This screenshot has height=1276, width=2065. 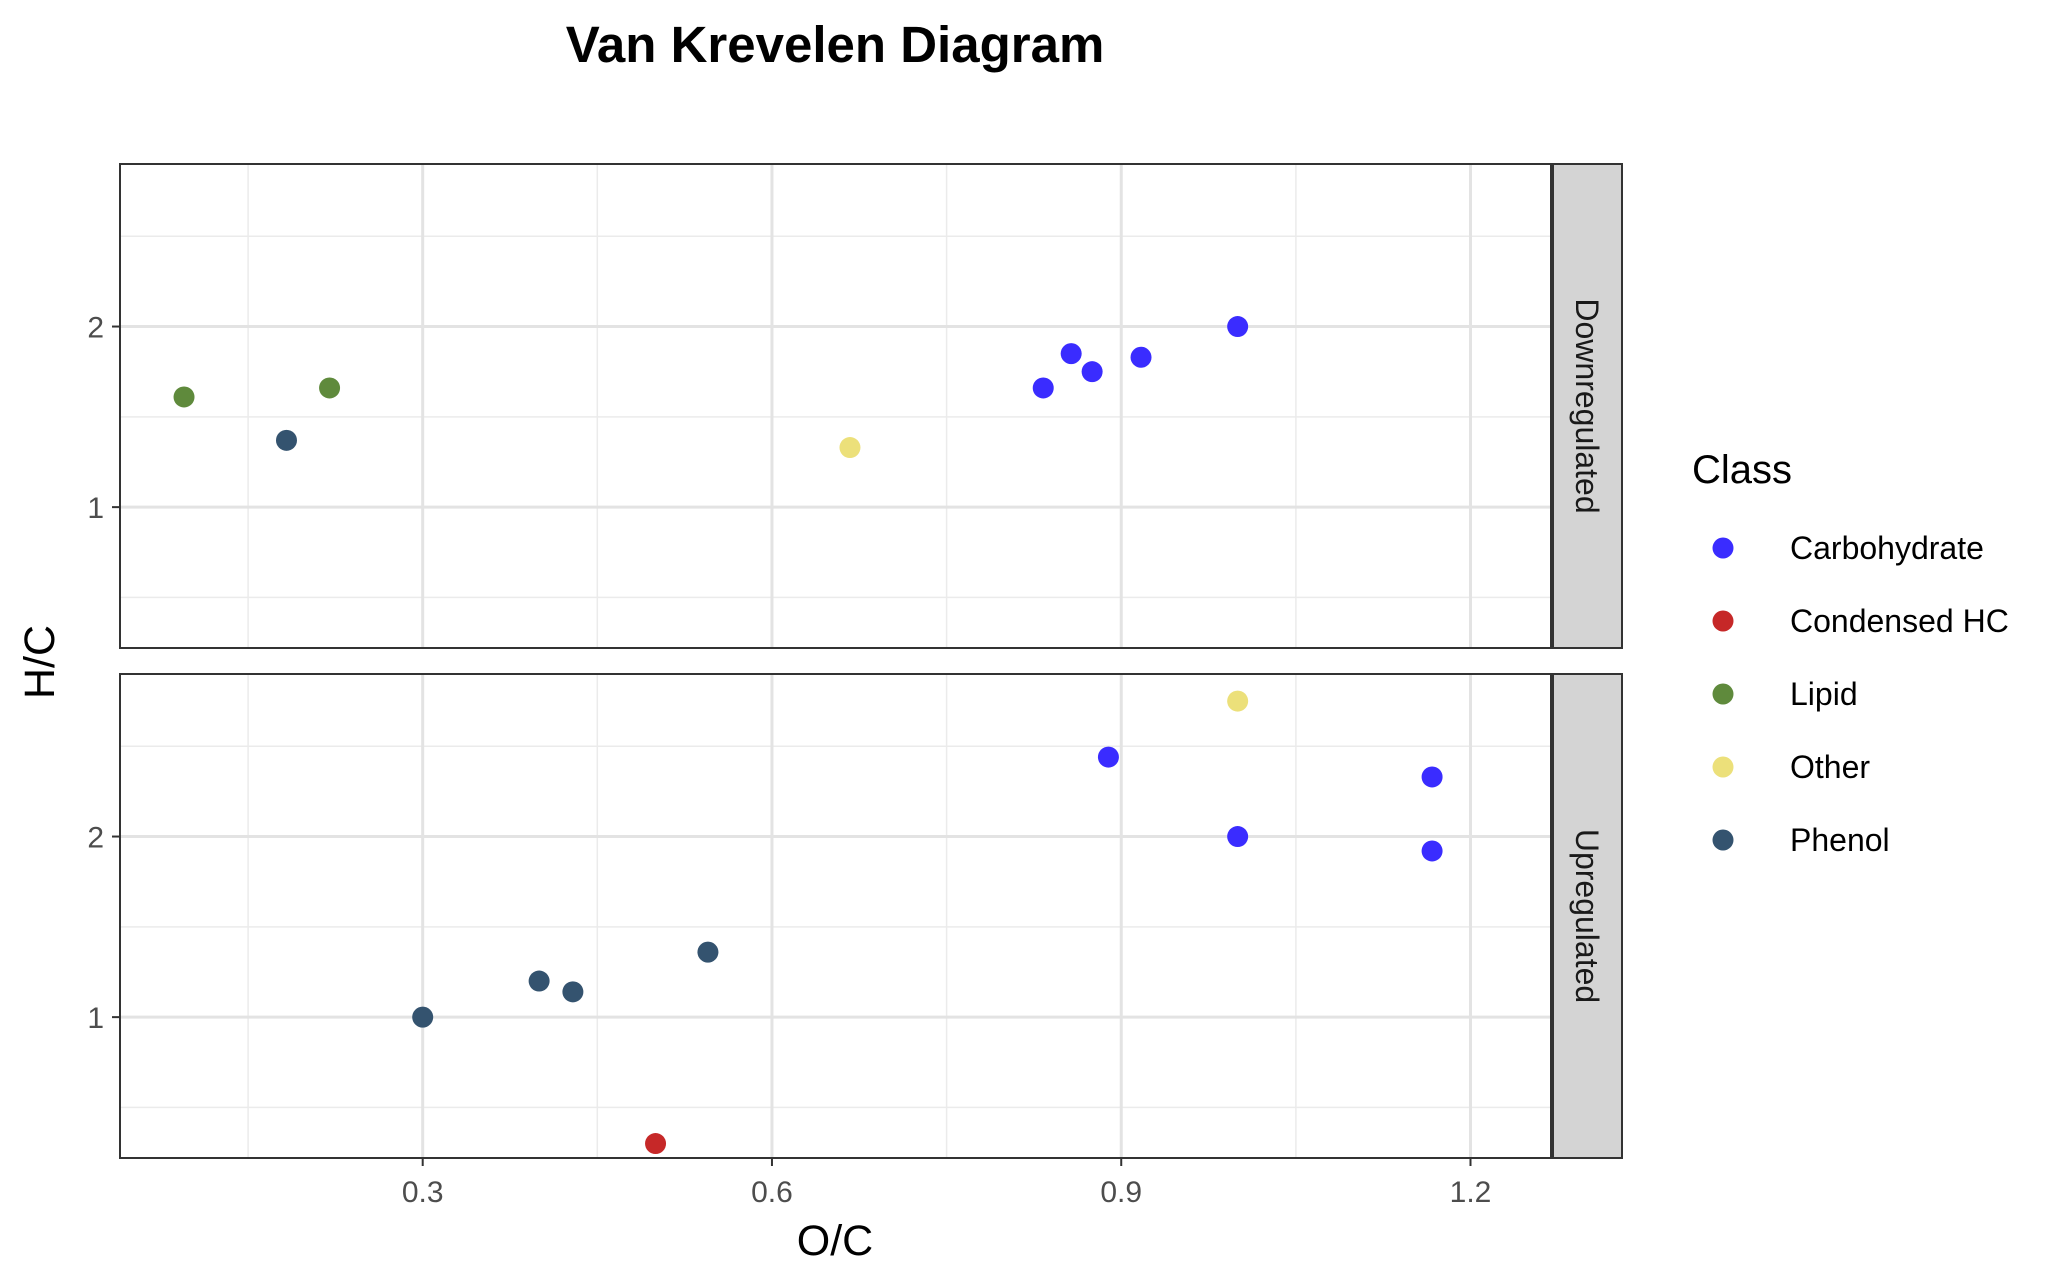 I want to click on legend-entries: Carbohydrate Condensed HC Lipid Other Phenol, so click(x=1860, y=694).